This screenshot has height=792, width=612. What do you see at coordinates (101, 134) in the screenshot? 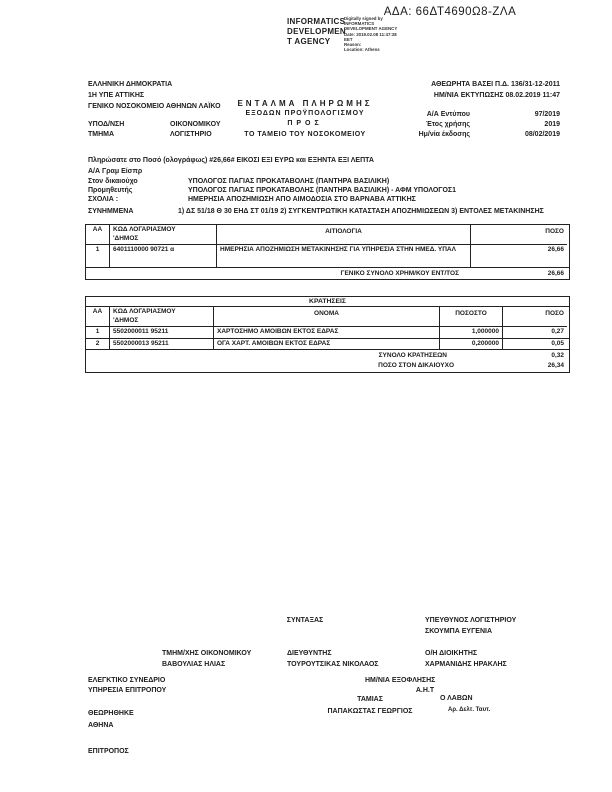
I see `department-label: ΤΜΗΜΑ` at bounding box center [101, 134].